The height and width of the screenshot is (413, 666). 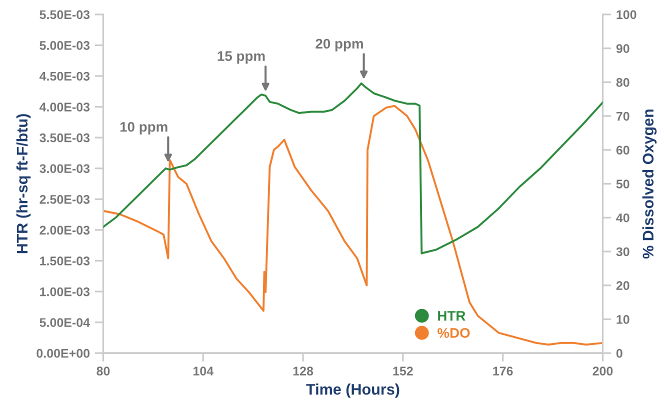 I want to click on x-tick-label: 152, so click(x=403, y=371).